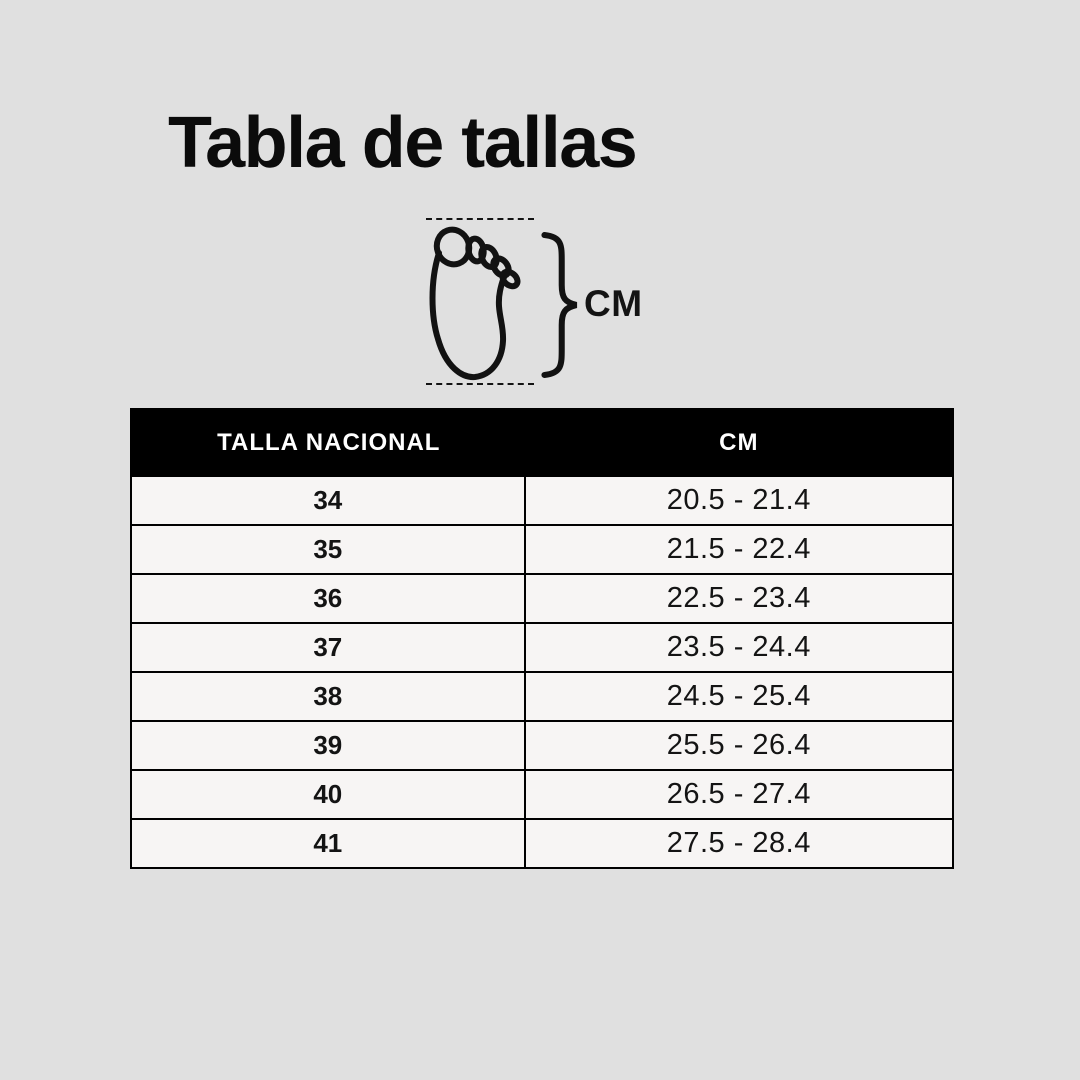 This screenshot has width=1080, height=1080. I want to click on page-title: Tabla de tallas, so click(403, 143).